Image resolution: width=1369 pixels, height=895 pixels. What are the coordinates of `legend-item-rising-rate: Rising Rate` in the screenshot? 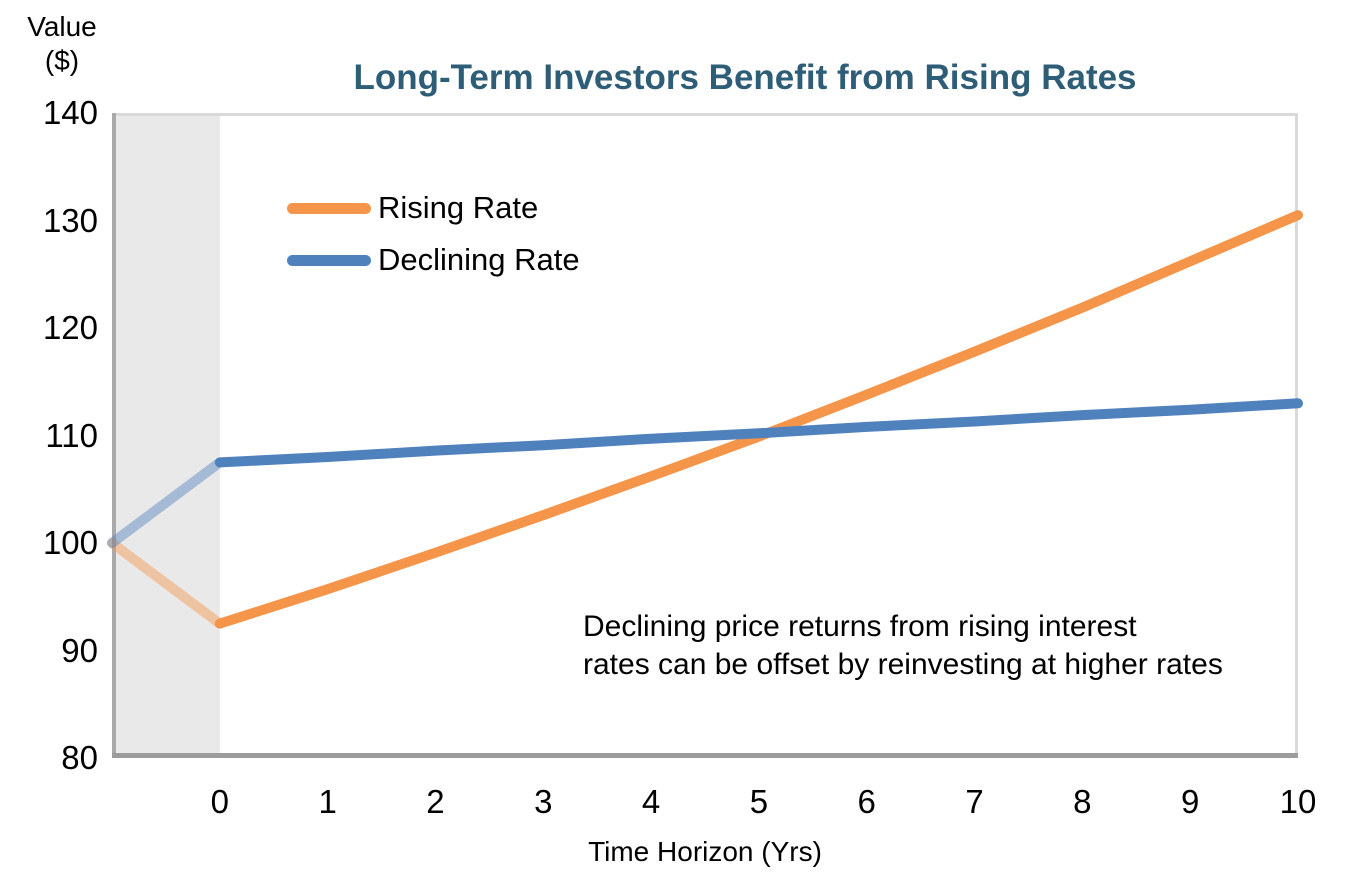 It's located at (433, 208).